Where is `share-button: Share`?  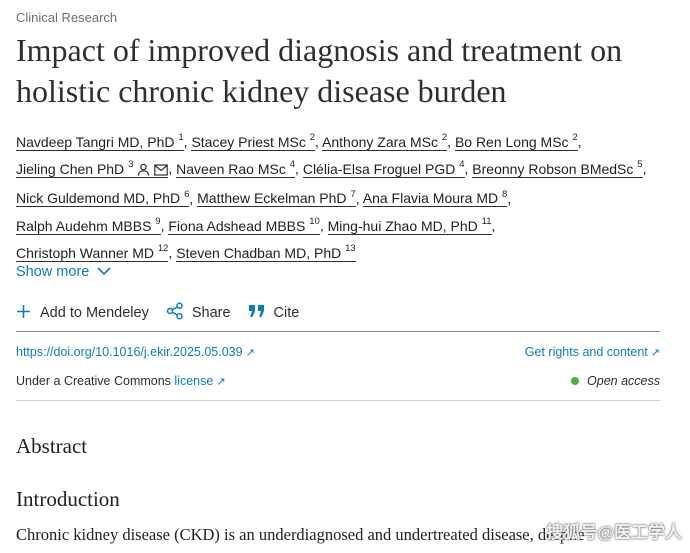 share-button: Share is located at coordinates (198, 313).